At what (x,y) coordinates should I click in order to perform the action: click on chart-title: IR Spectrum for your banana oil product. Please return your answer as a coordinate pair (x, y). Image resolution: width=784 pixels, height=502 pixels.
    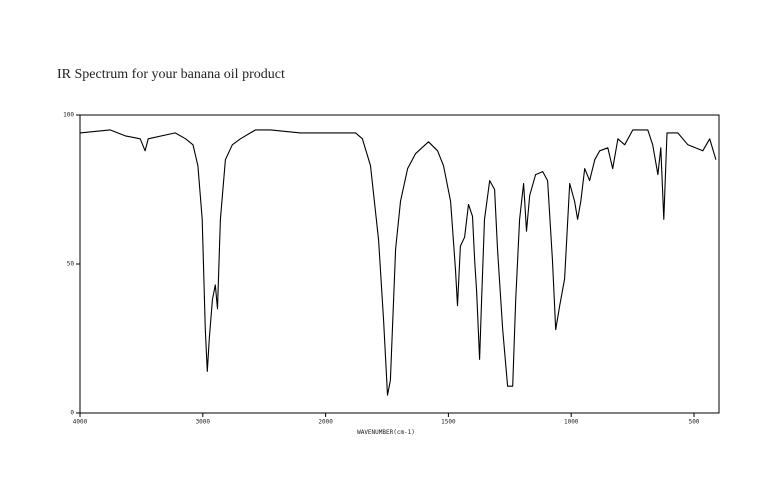
    Looking at the image, I should click on (171, 74).